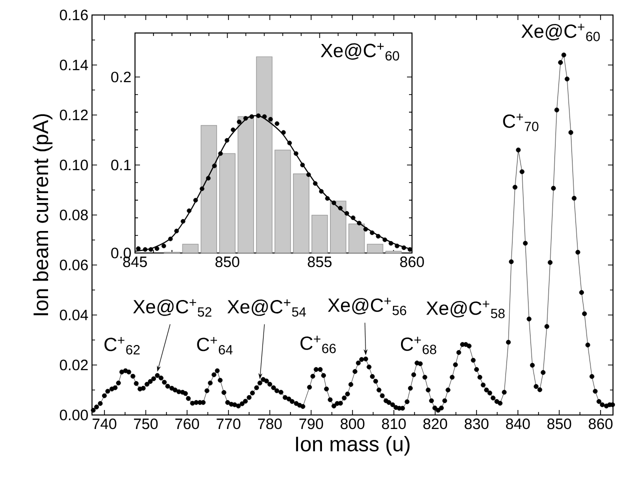 This screenshot has width=621, height=483. I want to click on x-axis-title: Ion mass (u), so click(353, 446).